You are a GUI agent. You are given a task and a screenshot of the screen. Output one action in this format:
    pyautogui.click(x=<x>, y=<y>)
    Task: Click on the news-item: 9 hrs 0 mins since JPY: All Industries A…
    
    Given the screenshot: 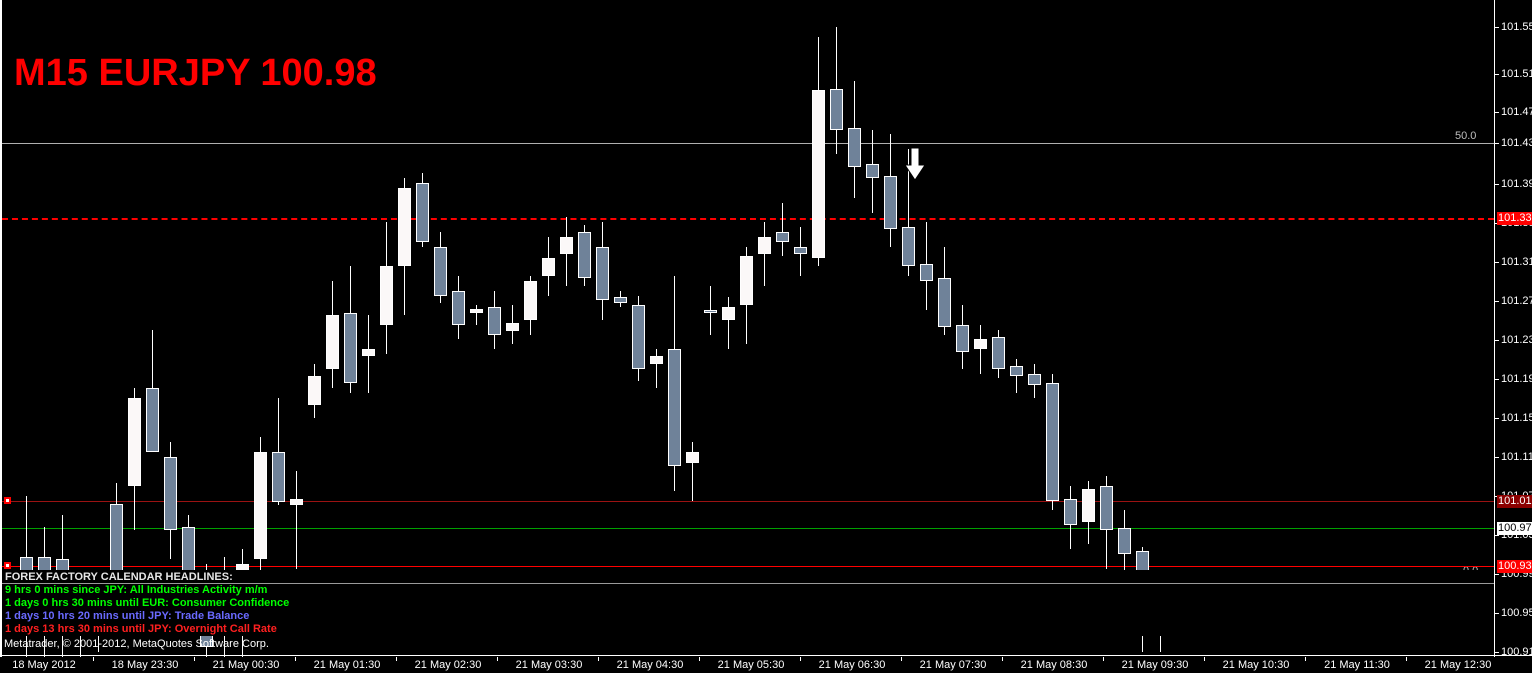 What is the action you would take?
    pyautogui.click(x=136, y=590)
    